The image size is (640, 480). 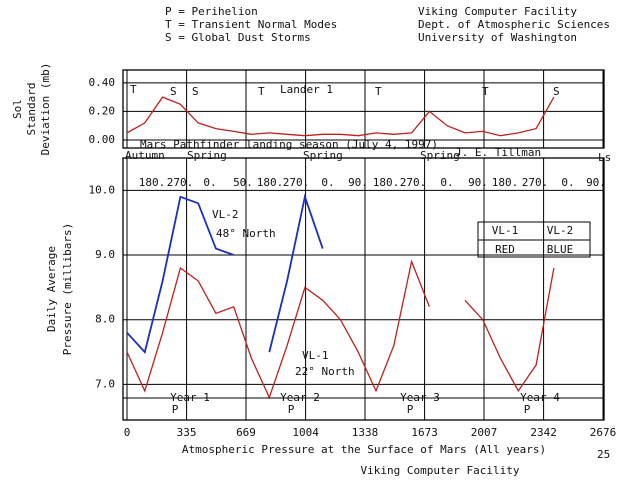 I want to click on annotation: Autumn, so click(x=145, y=155).